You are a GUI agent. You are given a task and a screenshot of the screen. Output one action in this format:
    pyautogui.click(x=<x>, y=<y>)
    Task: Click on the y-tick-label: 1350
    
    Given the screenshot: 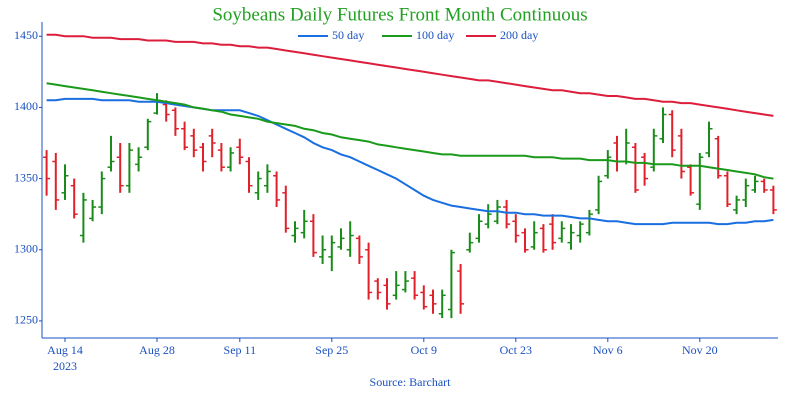 What is the action you would take?
    pyautogui.click(x=26, y=177)
    